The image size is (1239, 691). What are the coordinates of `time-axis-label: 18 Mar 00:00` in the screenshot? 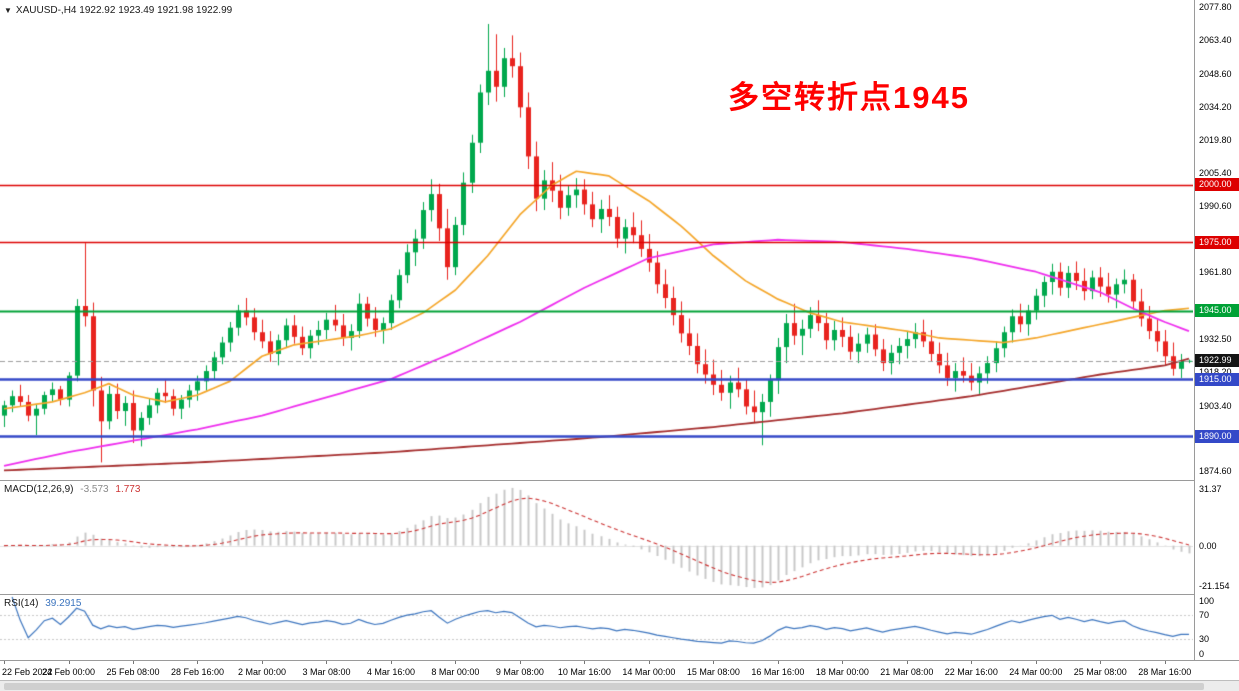 It's located at (842, 672).